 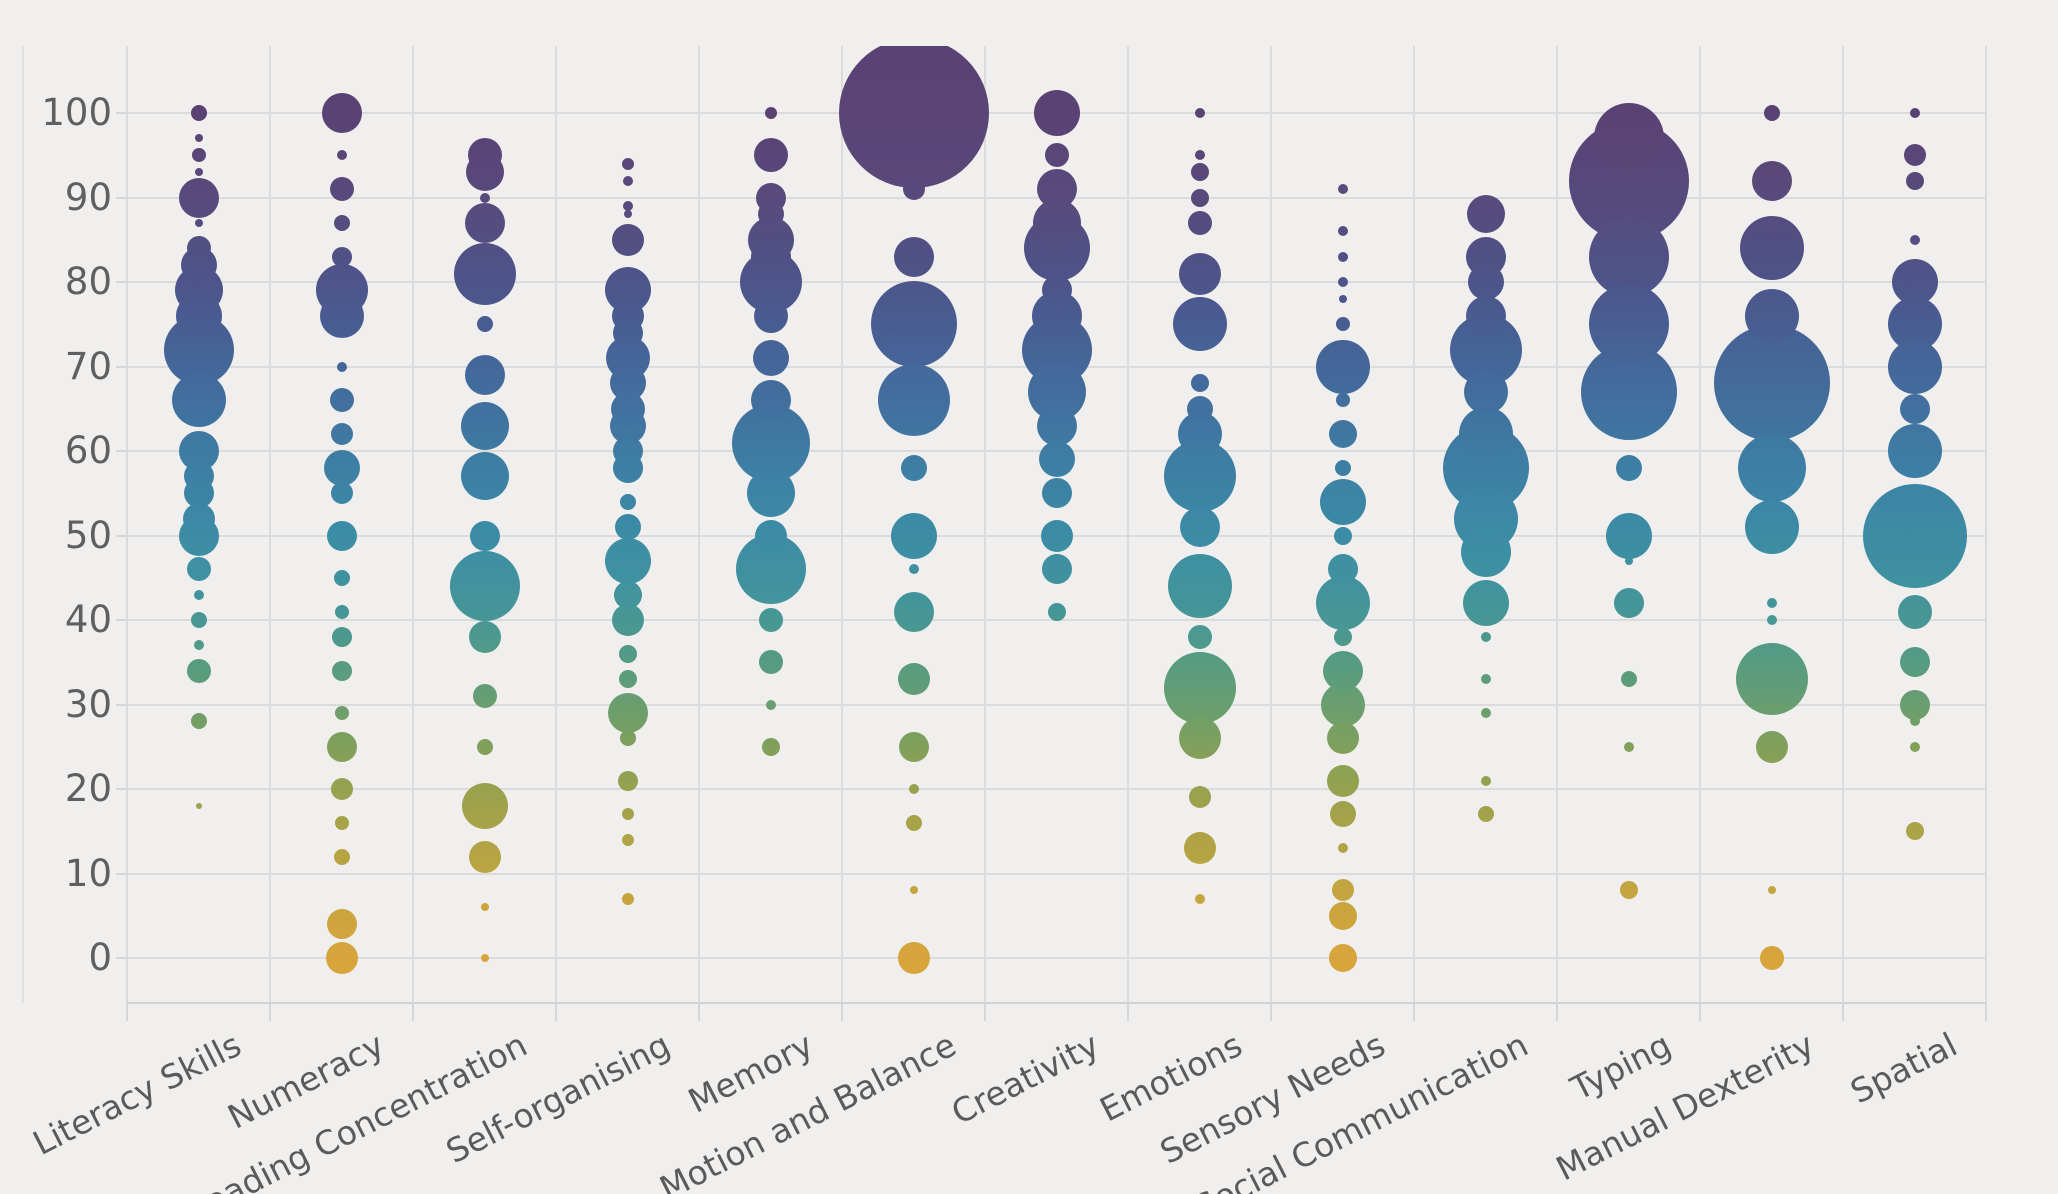 What do you see at coordinates (1056, 704) in the screenshot?
I see `y-gridline` at bounding box center [1056, 704].